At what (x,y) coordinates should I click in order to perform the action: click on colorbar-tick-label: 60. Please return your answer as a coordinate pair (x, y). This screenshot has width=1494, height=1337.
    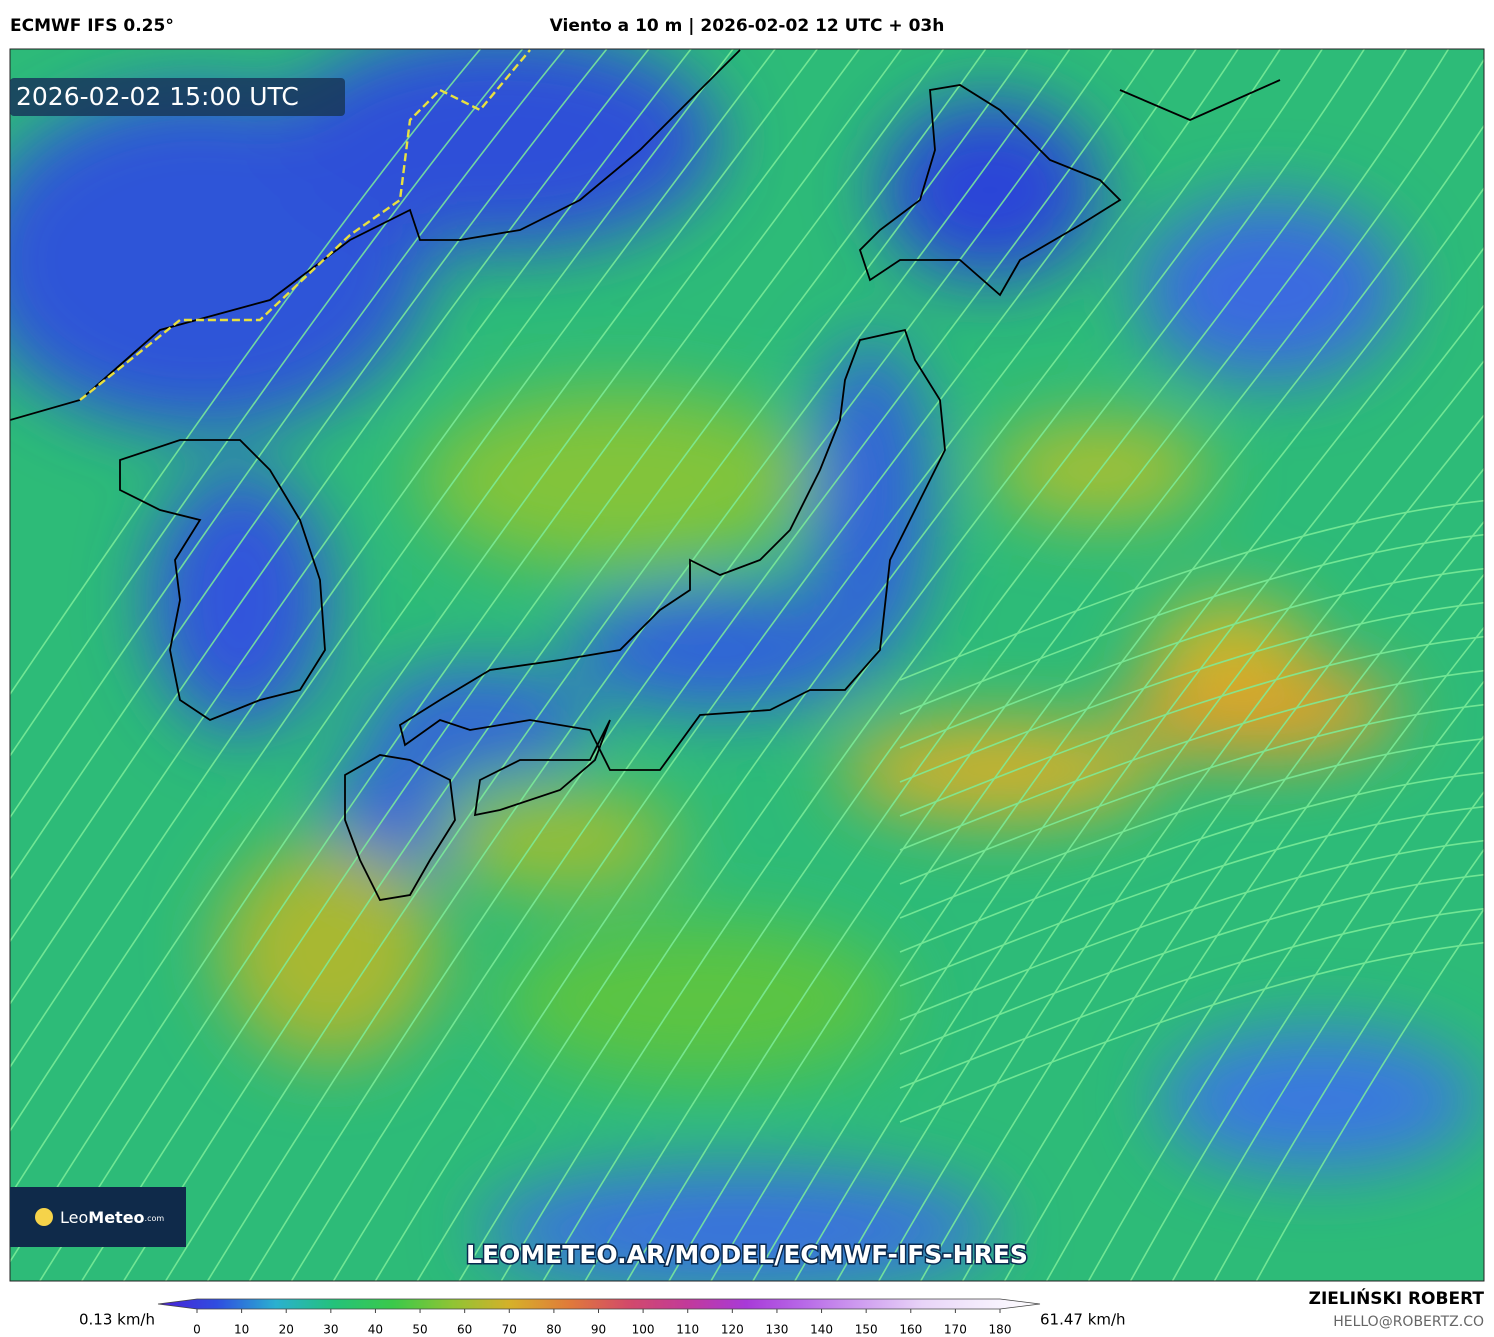
    Looking at the image, I should click on (464, 1330).